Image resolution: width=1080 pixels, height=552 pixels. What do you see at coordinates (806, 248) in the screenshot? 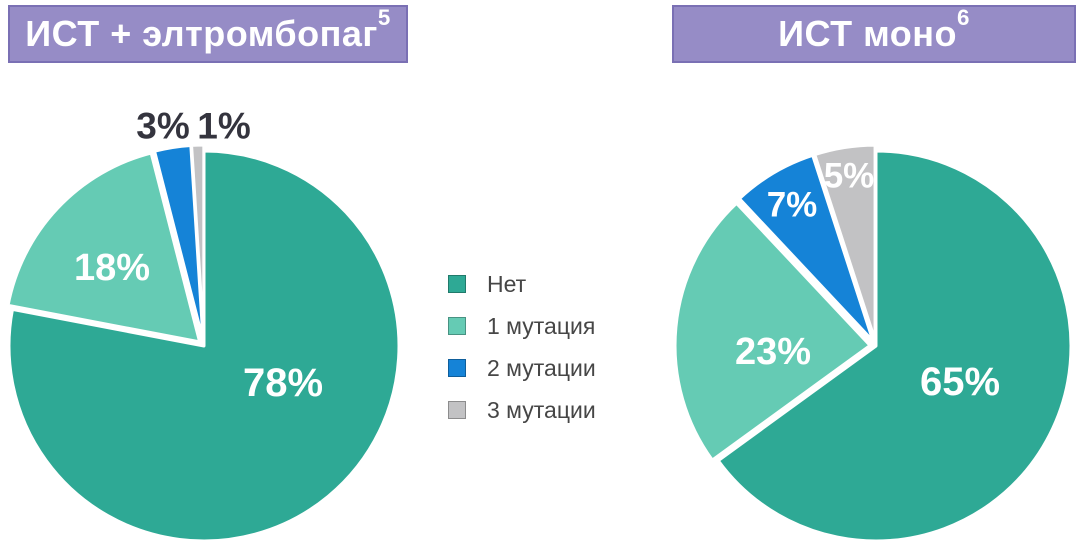
I see `pie-slice-2 мутации` at bounding box center [806, 248].